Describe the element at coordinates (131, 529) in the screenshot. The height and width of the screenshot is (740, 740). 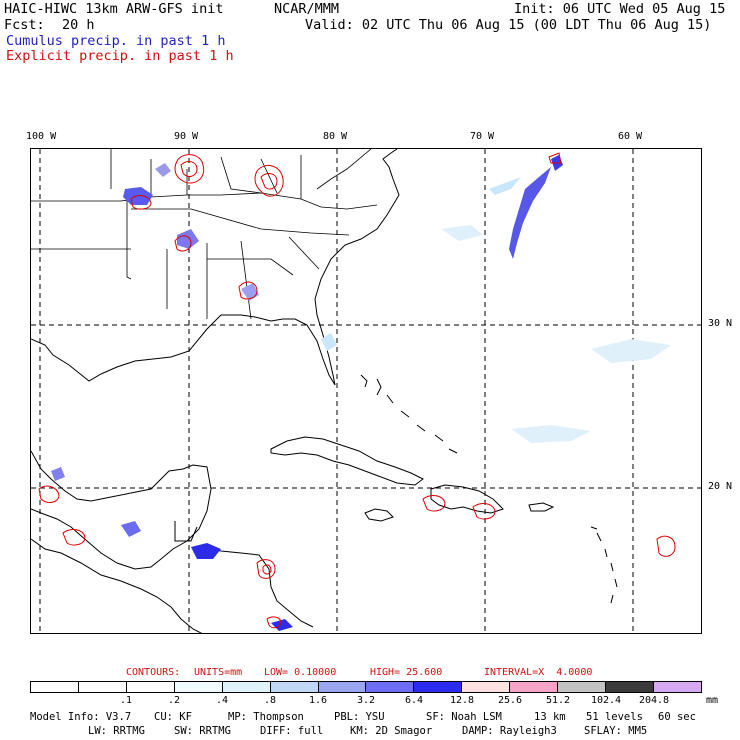
I see `cumulus-cell-guatemala` at that location.